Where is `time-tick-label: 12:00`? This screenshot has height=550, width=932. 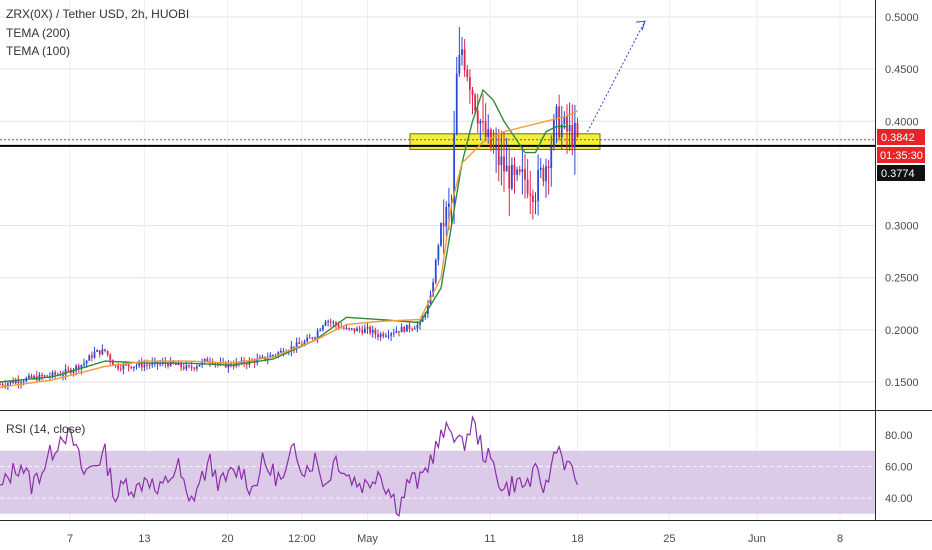
time-tick-label: 12:00 is located at coordinates (302, 539).